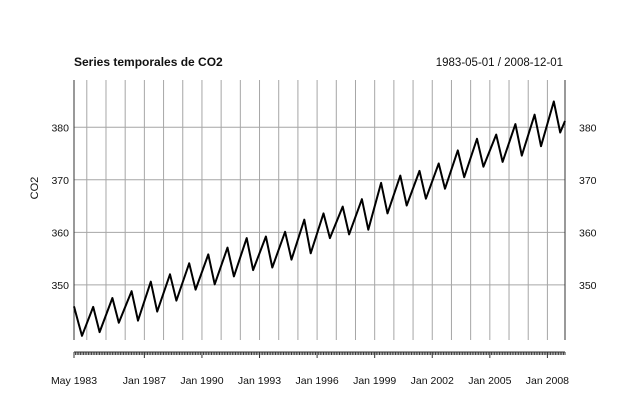 The width and height of the screenshot is (640, 420). Describe the element at coordinates (201, 381) in the screenshot. I see `x-tick-label: Jan 1990` at that location.